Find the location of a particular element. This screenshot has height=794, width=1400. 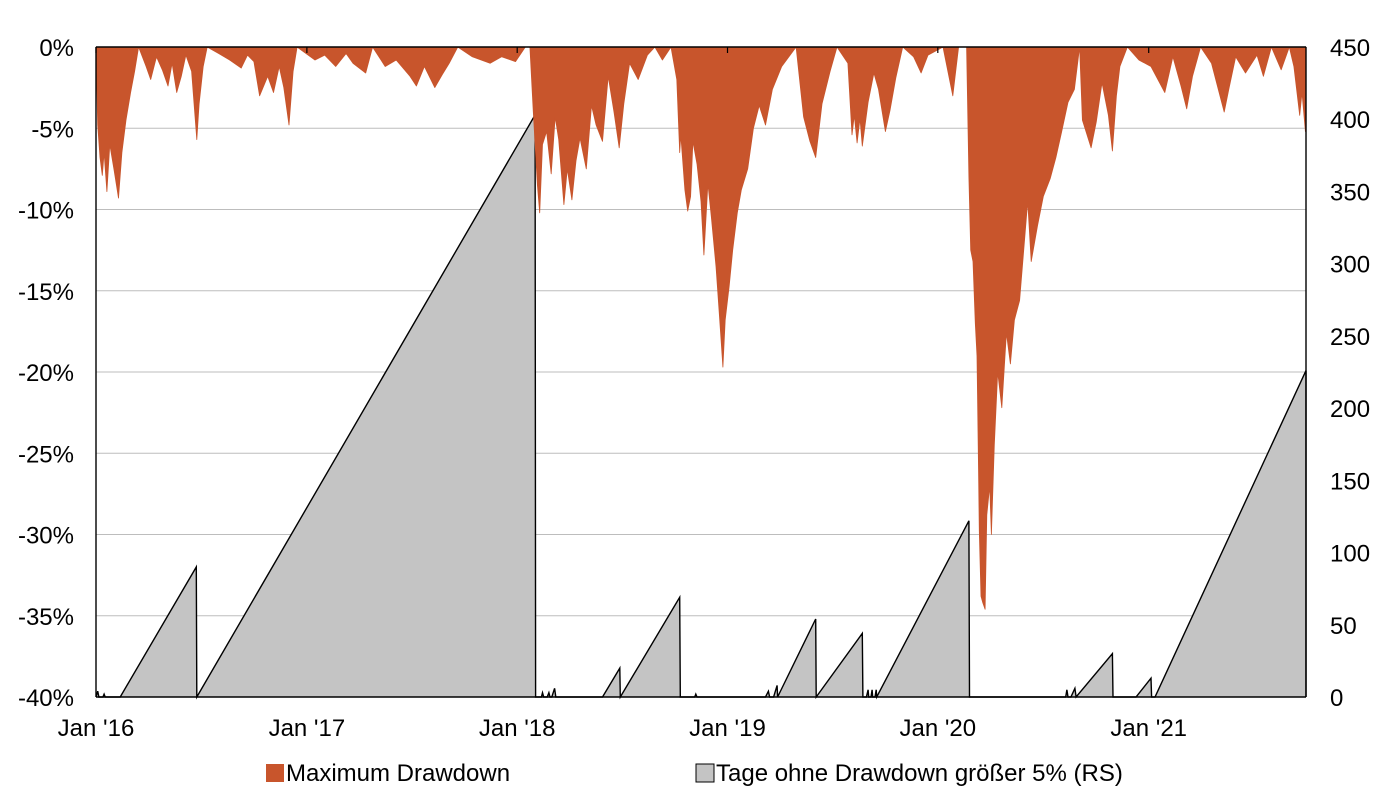

x-tick-label: Jan '20 is located at coordinates (937, 728).